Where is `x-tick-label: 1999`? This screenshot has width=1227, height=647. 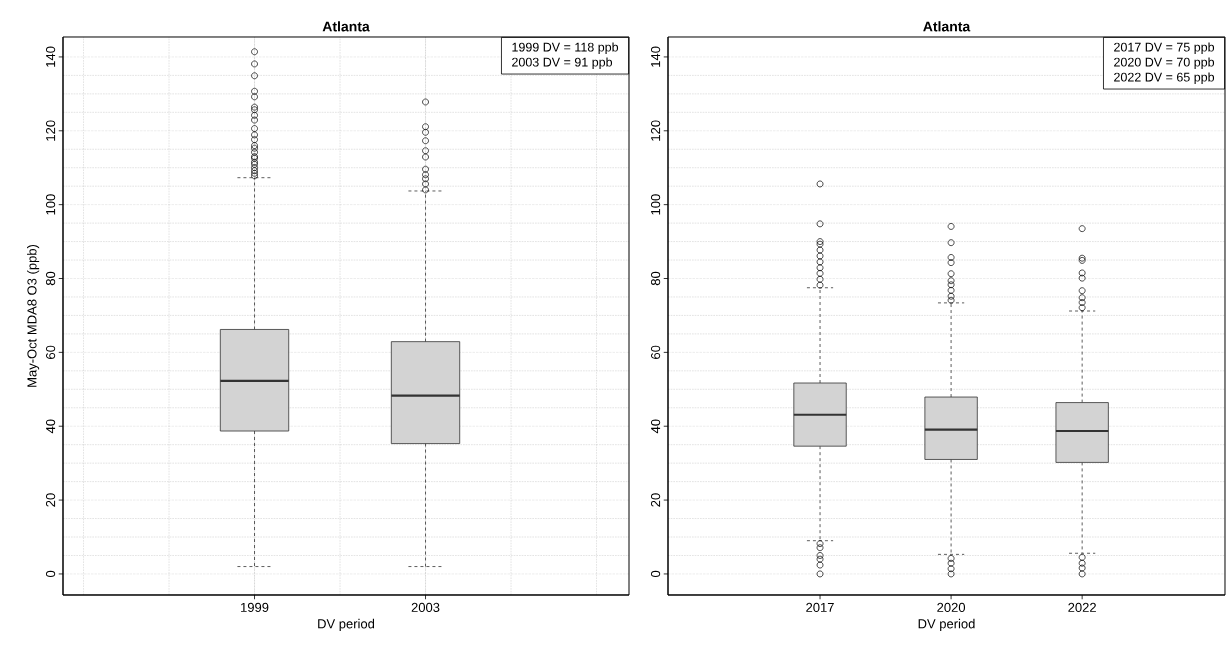
x-tick-label: 1999 is located at coordinates (255, 607).